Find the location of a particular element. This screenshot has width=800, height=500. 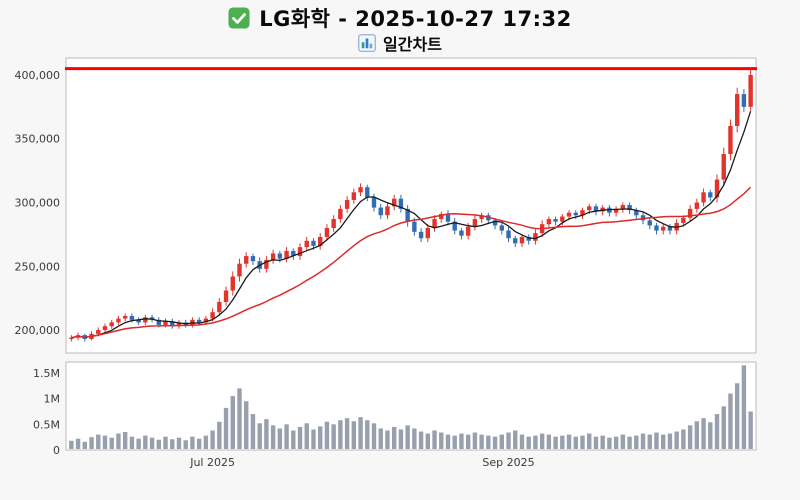

bar-chart-icon is located at coordinates (367, 43).